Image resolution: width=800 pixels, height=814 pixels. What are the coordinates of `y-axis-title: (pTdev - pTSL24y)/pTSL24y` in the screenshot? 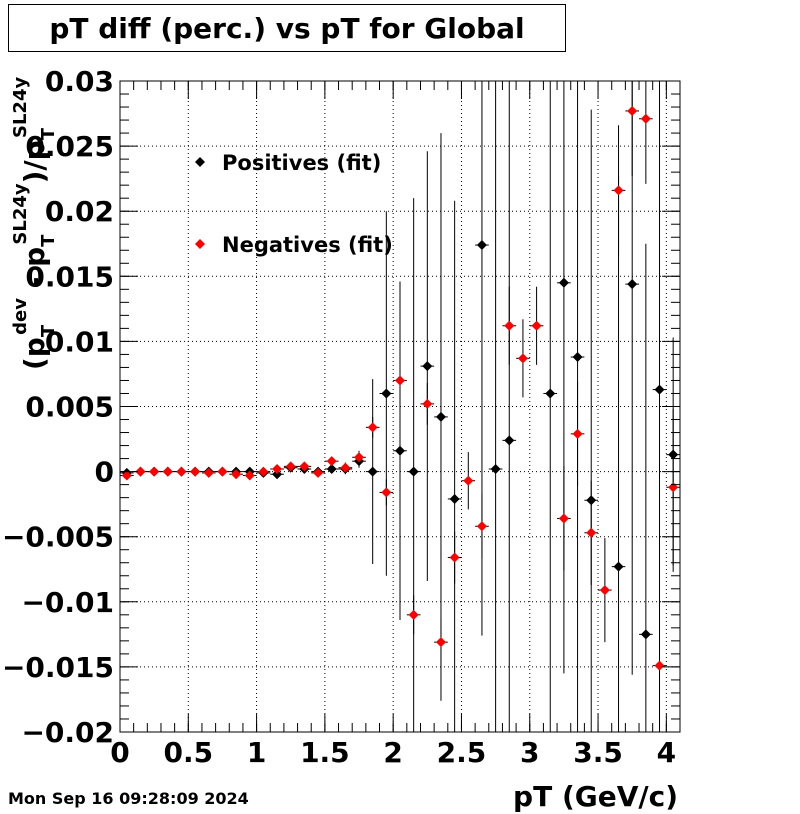 It's located at (34, 223).